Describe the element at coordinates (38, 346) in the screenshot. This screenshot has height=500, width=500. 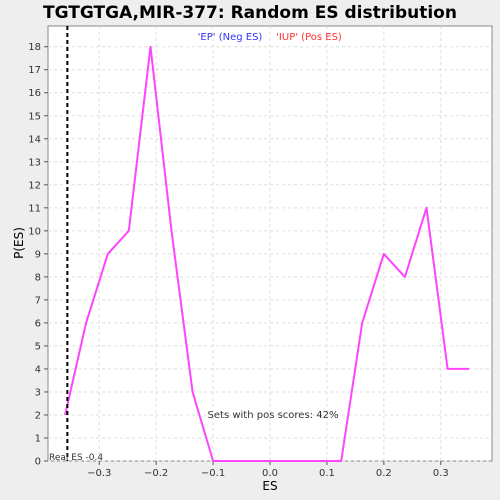
I see `y-tick-label: 5` at that location.